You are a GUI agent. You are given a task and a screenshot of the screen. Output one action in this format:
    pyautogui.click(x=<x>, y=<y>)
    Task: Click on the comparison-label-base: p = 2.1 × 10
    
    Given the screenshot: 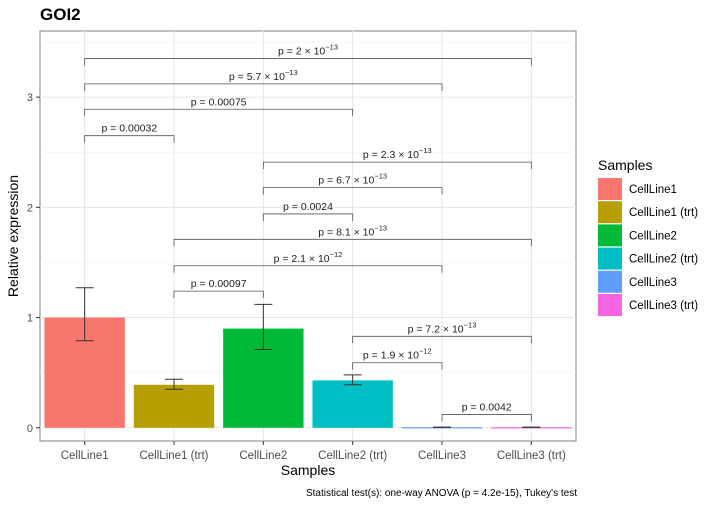 What is the action you would take?
    pyautogui.click(x=302, y=259)
    